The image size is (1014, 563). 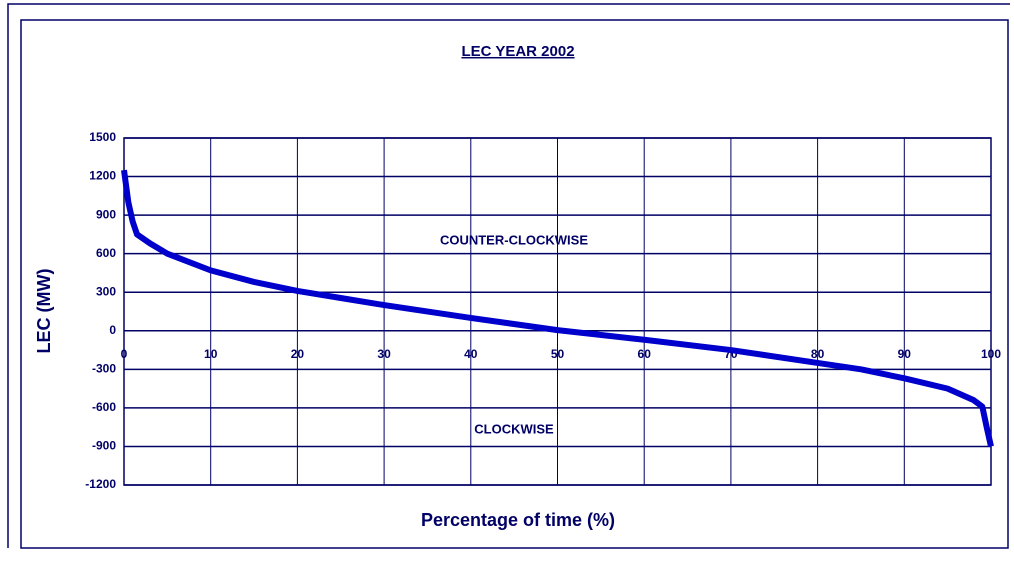 I want to click on x-tick-label: 20, so click(x=298, y=354).